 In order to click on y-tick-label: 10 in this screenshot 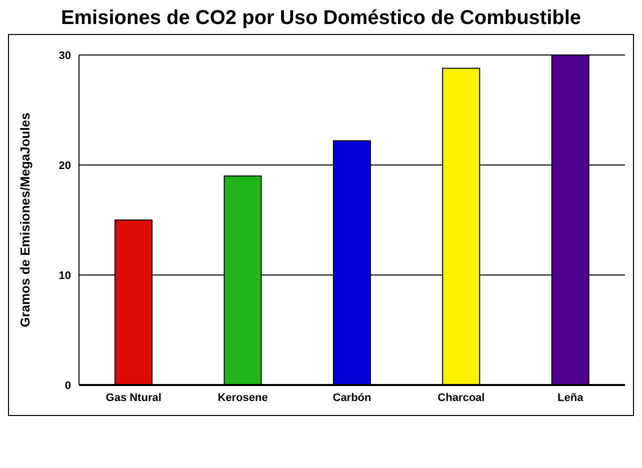, I will do `click(64, 276)`.